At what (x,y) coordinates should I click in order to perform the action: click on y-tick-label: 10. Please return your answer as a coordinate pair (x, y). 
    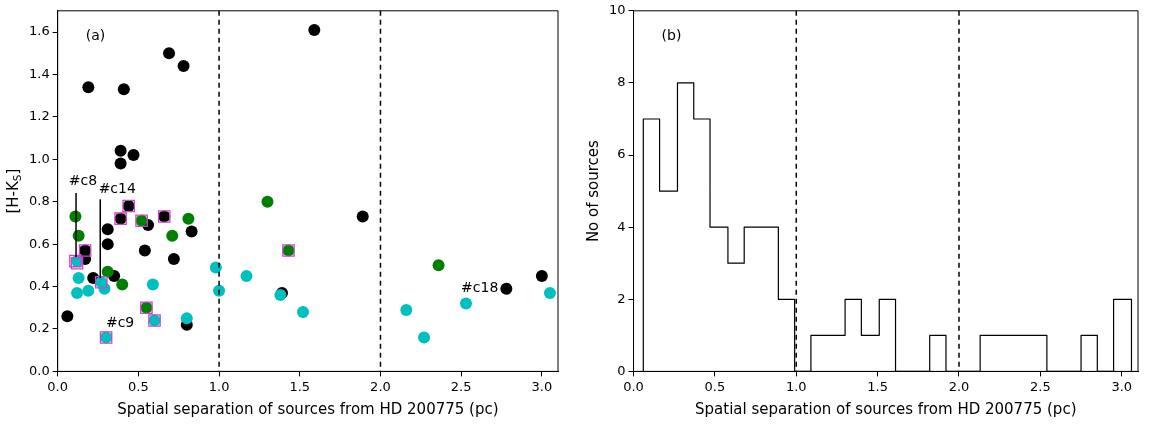
    Looking at the image, I should click on (617, 10).